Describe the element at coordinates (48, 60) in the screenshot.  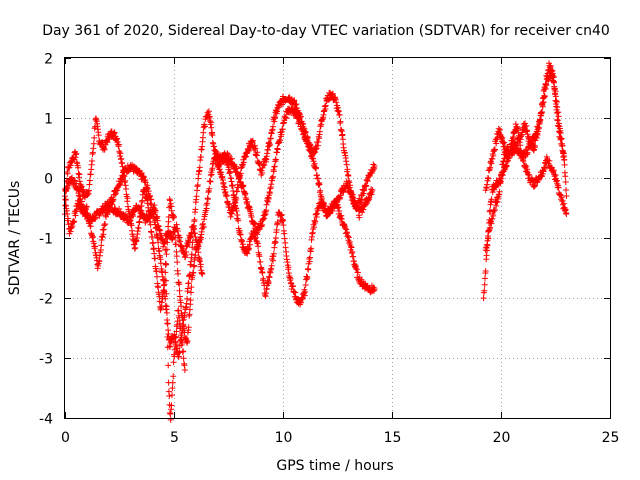
I see `y-tick-label: 2` at that location.